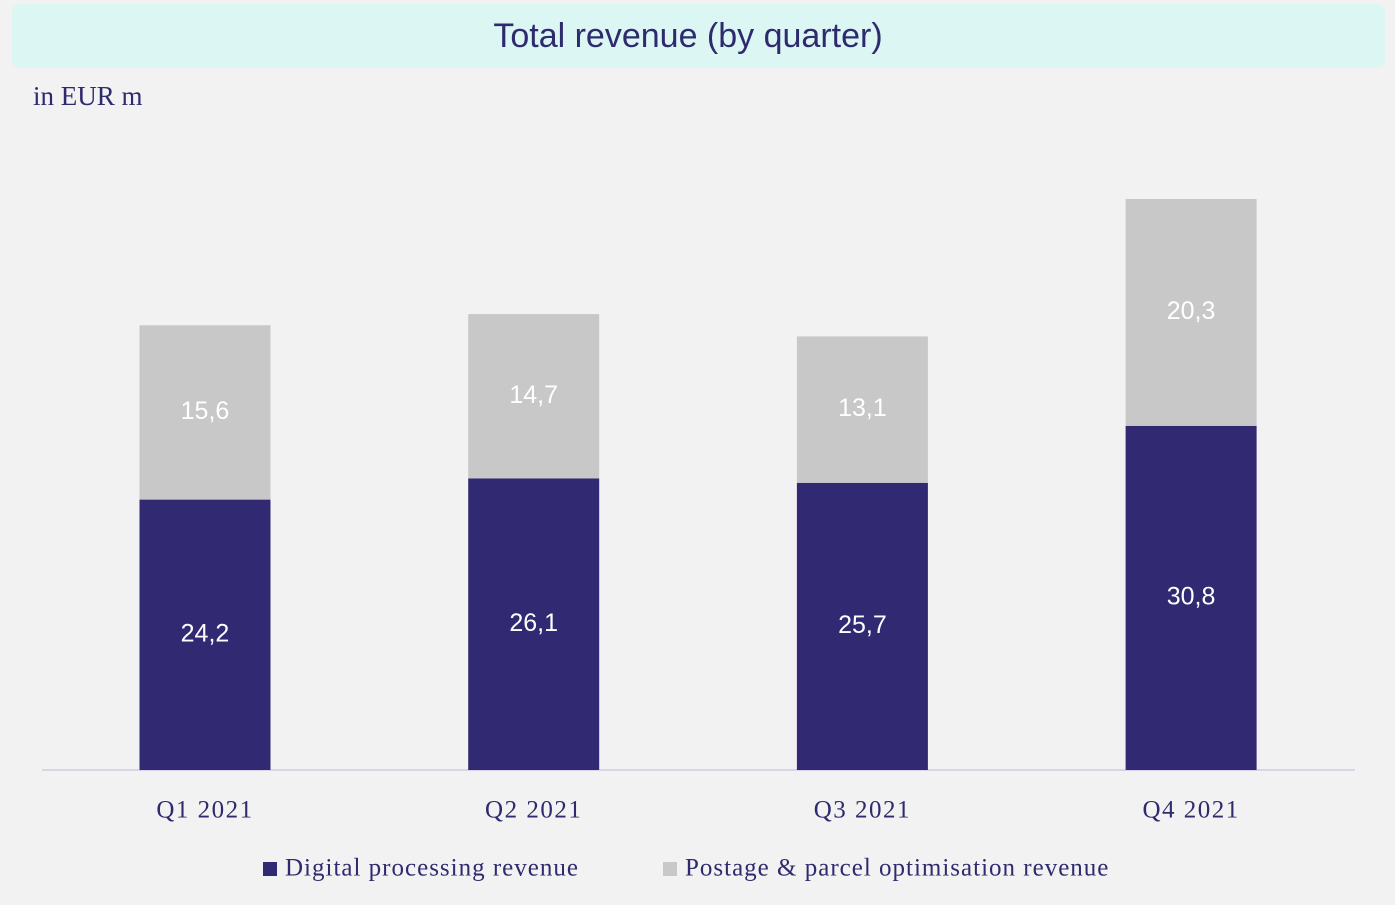 This screenshot has width=1395, height=905. What do you see at coordinates (533, 810) in the screenshot?
I see `x-tick-label: Q2 2021` at bounding box center [533, 810].